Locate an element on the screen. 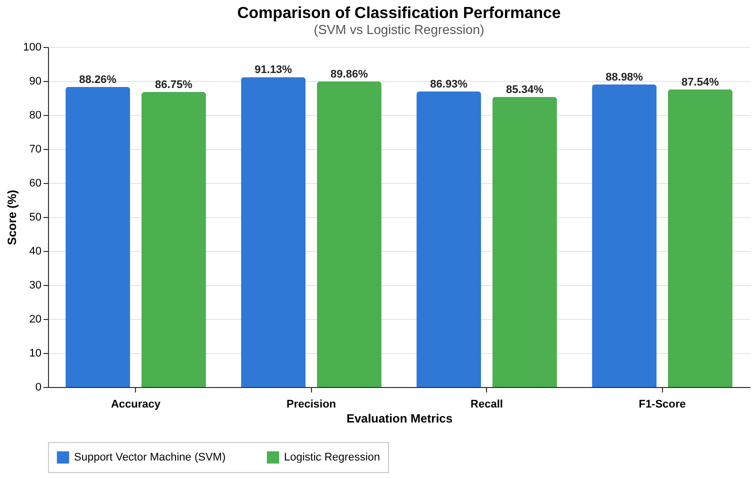 This screenshot has width=755, height=478. y-tick-label: 50 is located at coordinates (35, 218).